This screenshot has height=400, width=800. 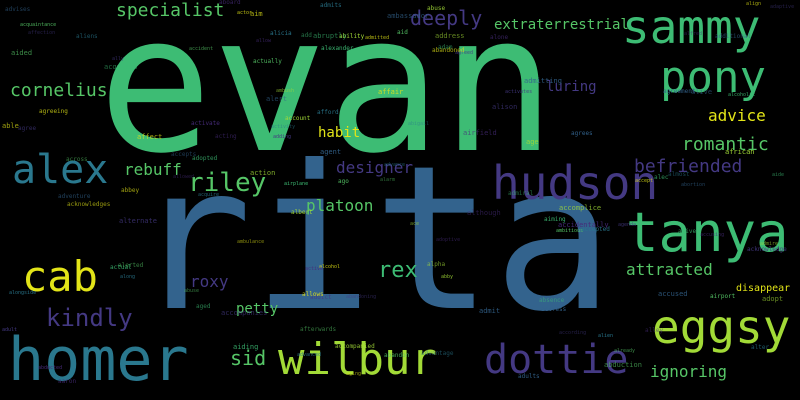 What do you see at coordinates (767, 249) in the screenshot?
I see `small-word: acknowledge` at bounding box center [767, 249].